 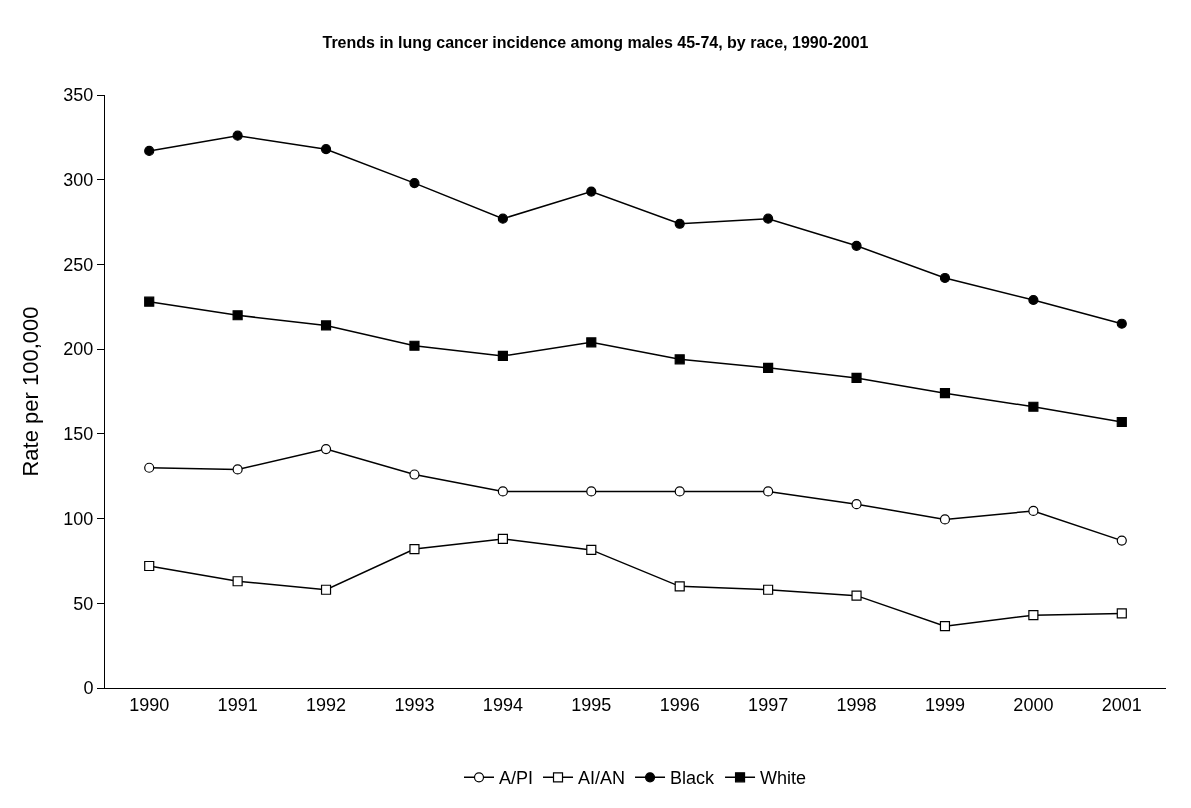 What do you see at coordinates (502, 704) in the screenshot?
I see `x-tick-label: 1994` at bounding box center [502, 704].